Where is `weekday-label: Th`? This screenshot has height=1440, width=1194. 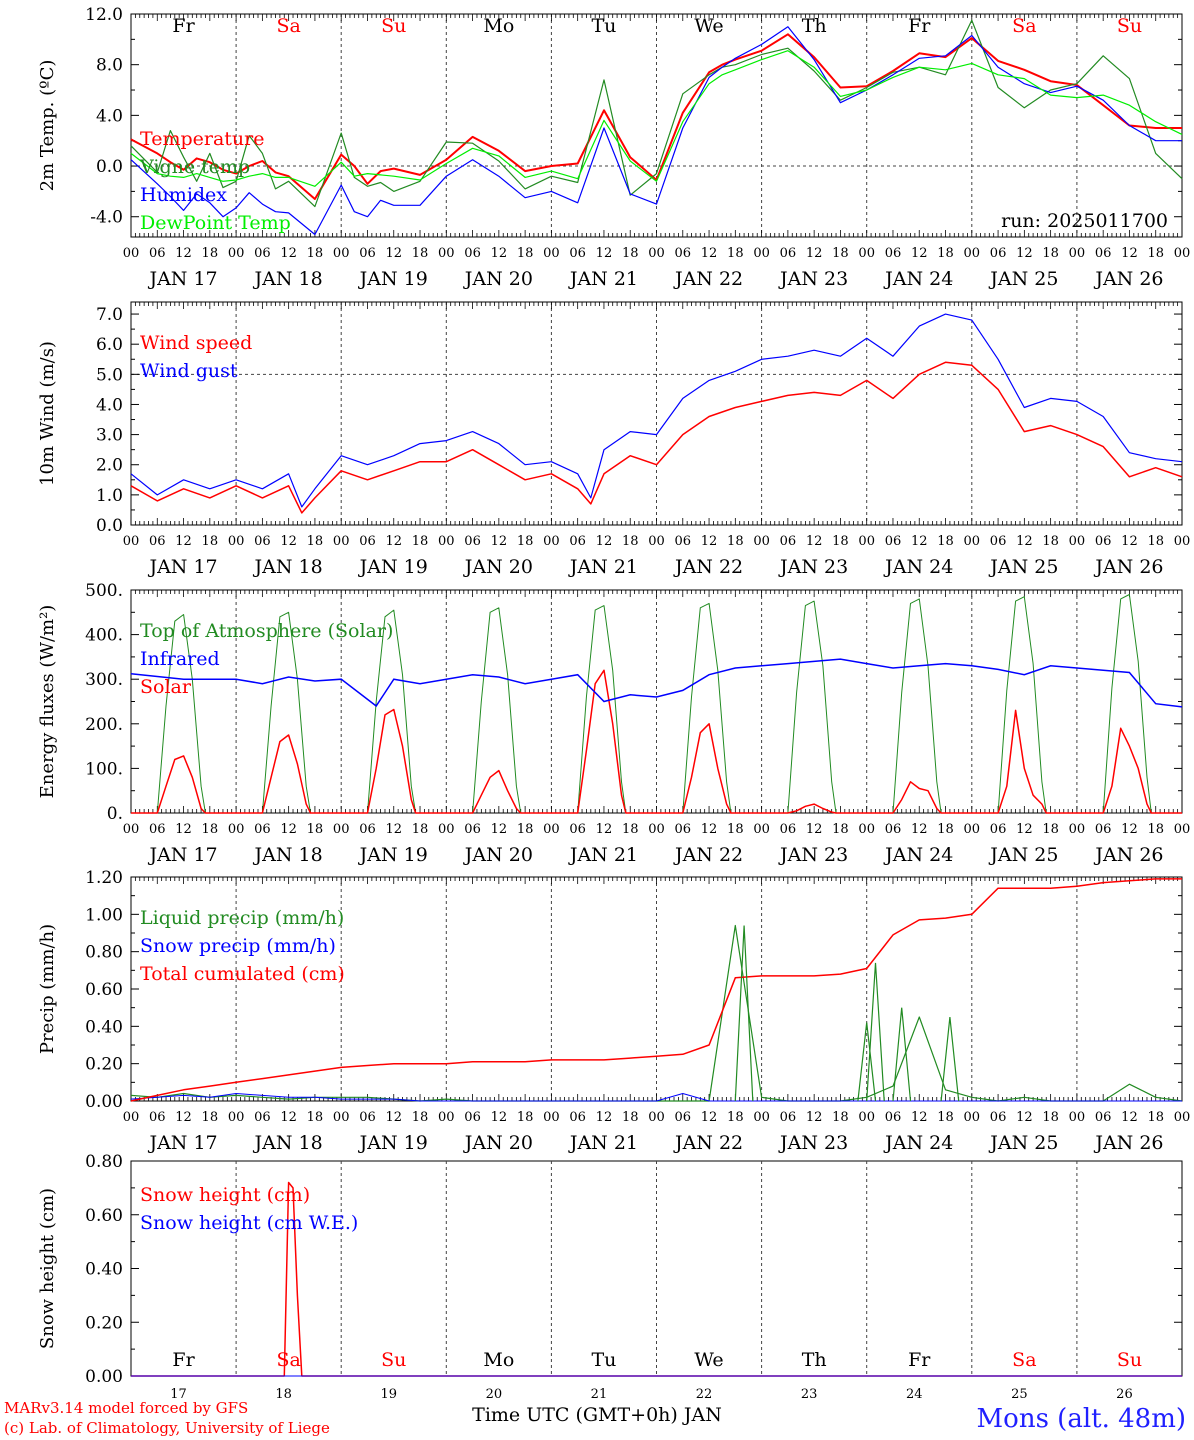
weekday-label: Th is located at coordinates (814, 26).